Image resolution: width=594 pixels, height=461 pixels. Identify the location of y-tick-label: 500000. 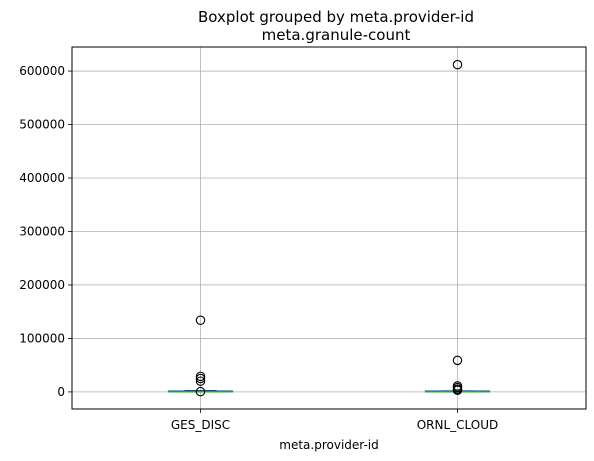
(42, 125).